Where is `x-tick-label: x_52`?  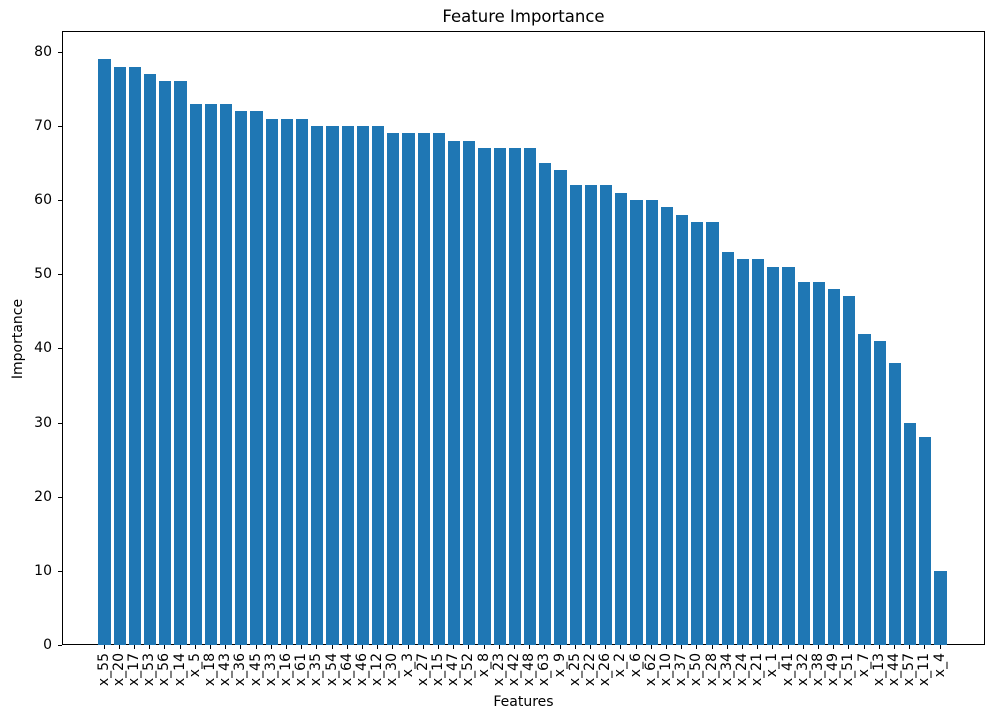 x-tick-label: x_52 is located at coordinates (468, 670).